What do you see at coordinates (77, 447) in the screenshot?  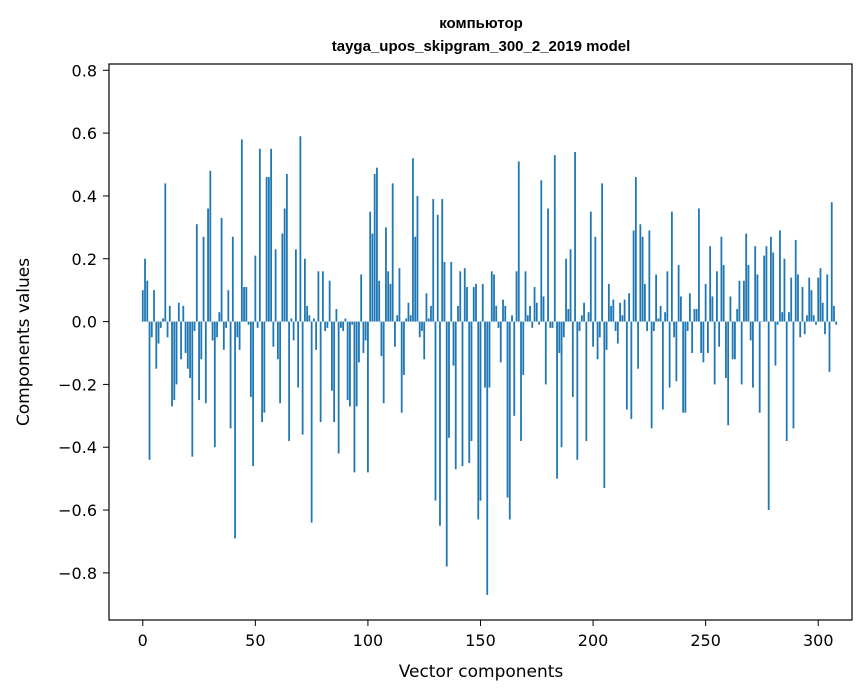 I see `y-tick-label: −0.4` at bounding box center [77, 447].